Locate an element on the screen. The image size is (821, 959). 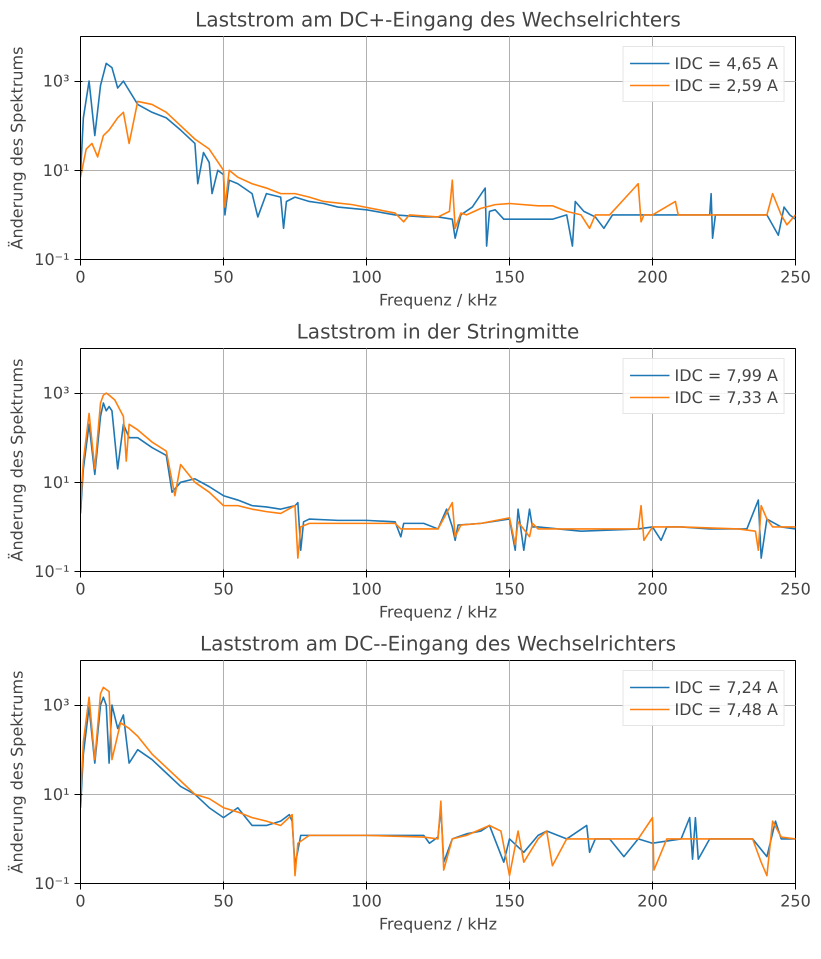
chart-title: Laststrom am DC+-Eingang des Wechselrichters is located at coordinates (438, 20).